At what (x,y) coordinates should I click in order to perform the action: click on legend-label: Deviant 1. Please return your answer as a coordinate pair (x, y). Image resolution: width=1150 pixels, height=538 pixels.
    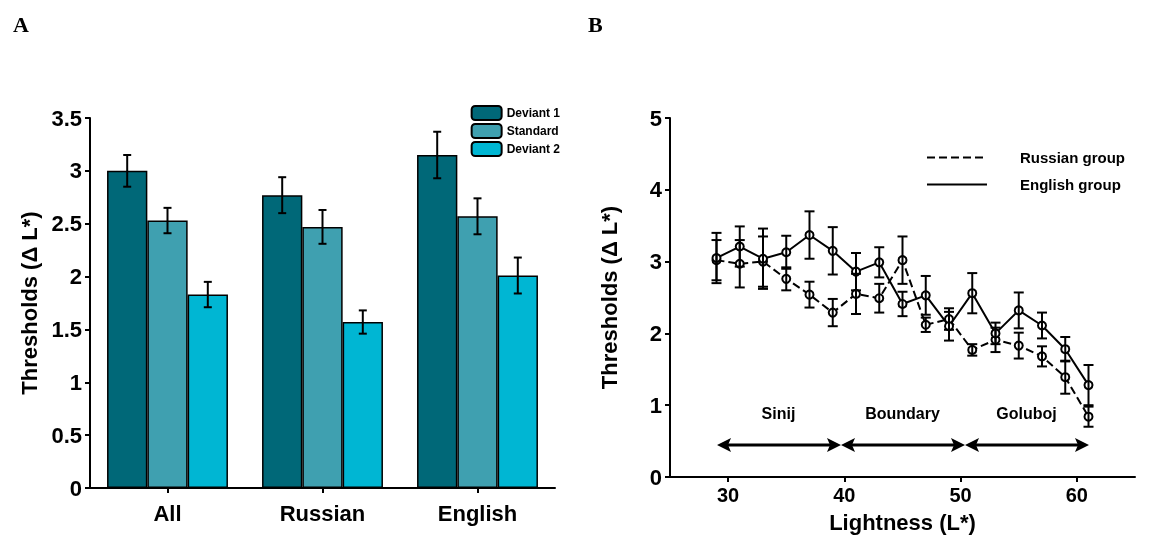
    Looking at the image, I should click on (533, 113).